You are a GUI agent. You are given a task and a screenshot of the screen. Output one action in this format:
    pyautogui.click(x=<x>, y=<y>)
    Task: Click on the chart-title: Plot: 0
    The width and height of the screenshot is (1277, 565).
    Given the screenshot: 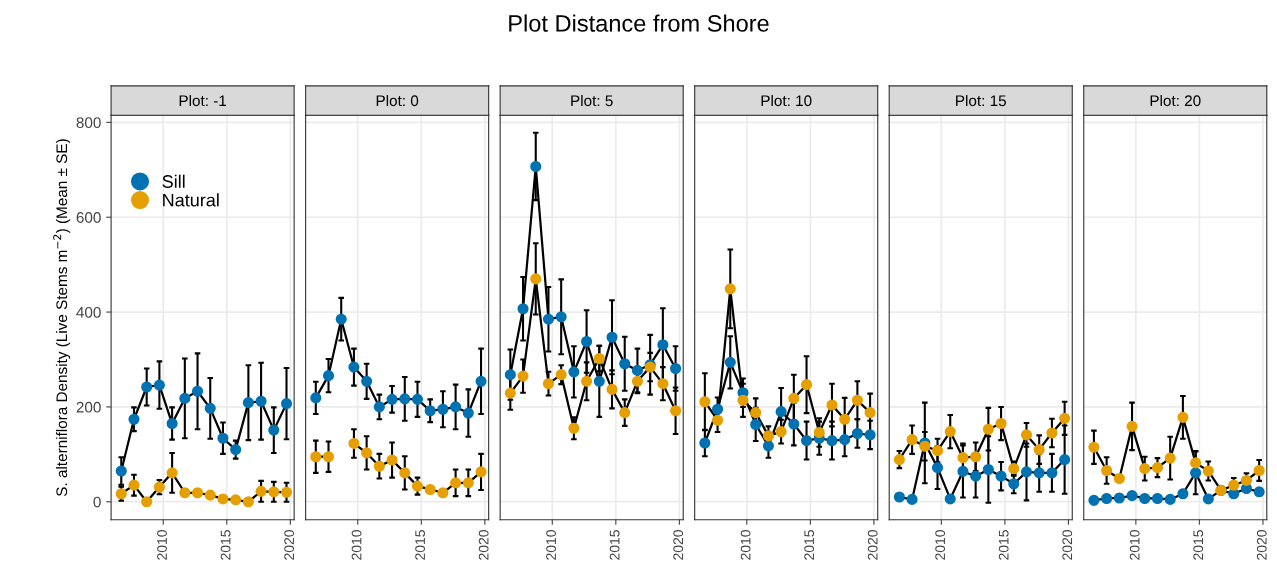 What is the action you would take?
    pyautogui.click(x=397, y=100)
    